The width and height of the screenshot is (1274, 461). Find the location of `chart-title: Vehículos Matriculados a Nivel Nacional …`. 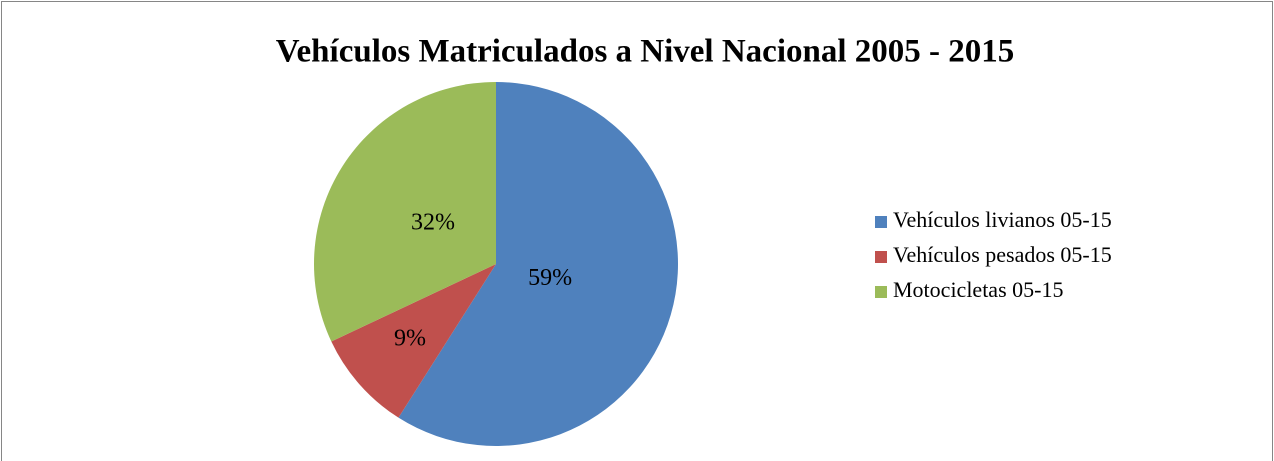

chart-title: Vehículos Matriculados a Nivel Nacional … is located at coordinates (645, 52).